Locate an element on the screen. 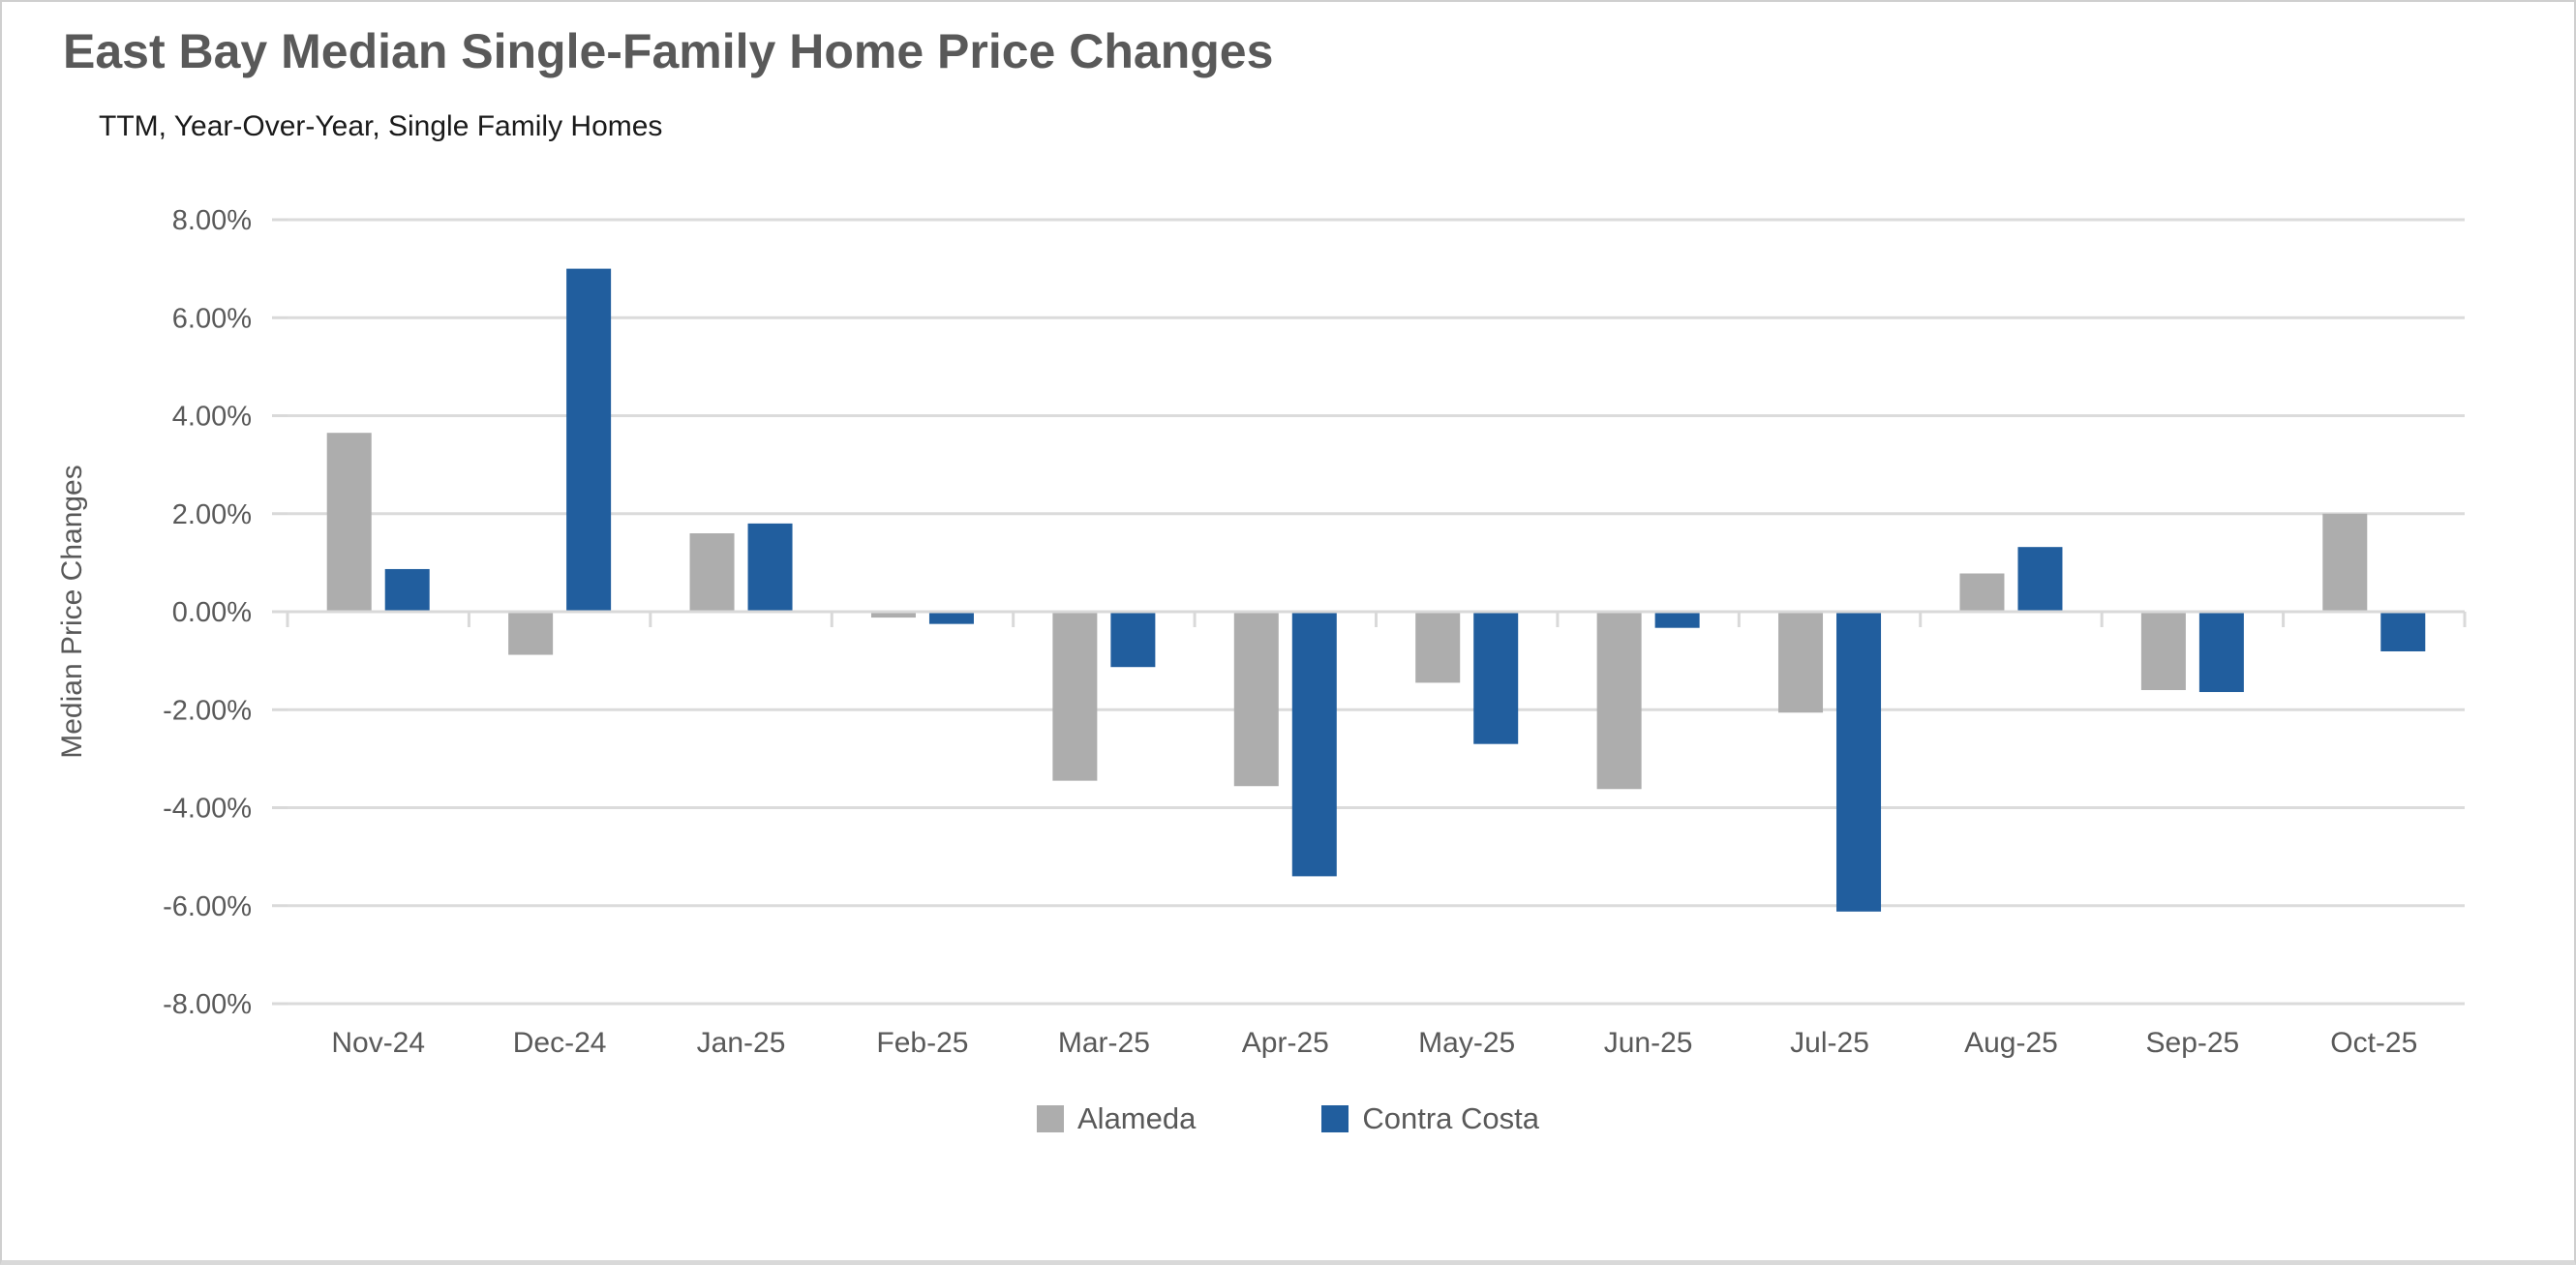 This screenshot has width=2576, height=1265. x-tick-label: May-25 is located at coordinates (1466, 1043).